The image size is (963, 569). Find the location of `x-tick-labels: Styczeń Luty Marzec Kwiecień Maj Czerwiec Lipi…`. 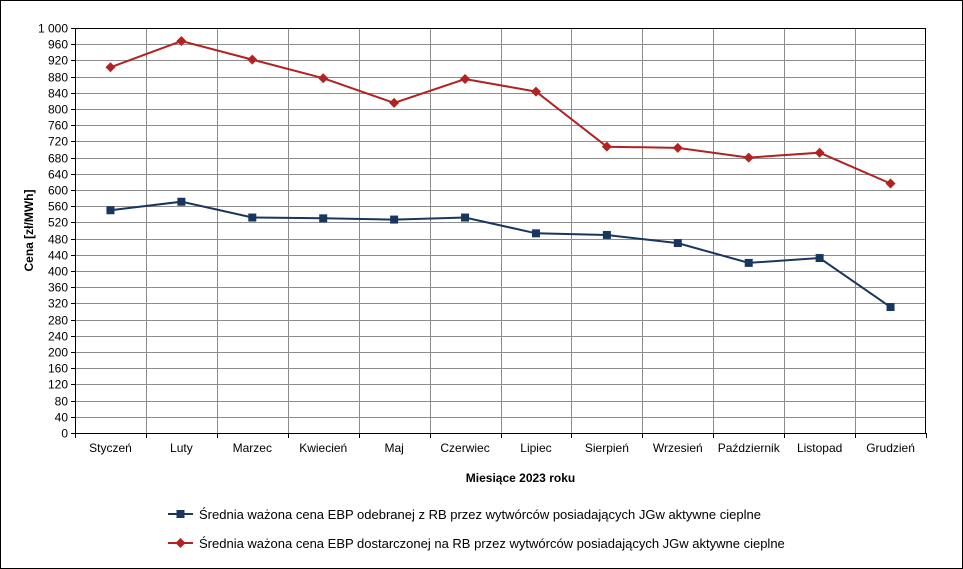

x-tick-labels: Styczeń Luty Marzec Kwiecień Maj Czerwiec Lipi… is located at coordinates (502, 448).